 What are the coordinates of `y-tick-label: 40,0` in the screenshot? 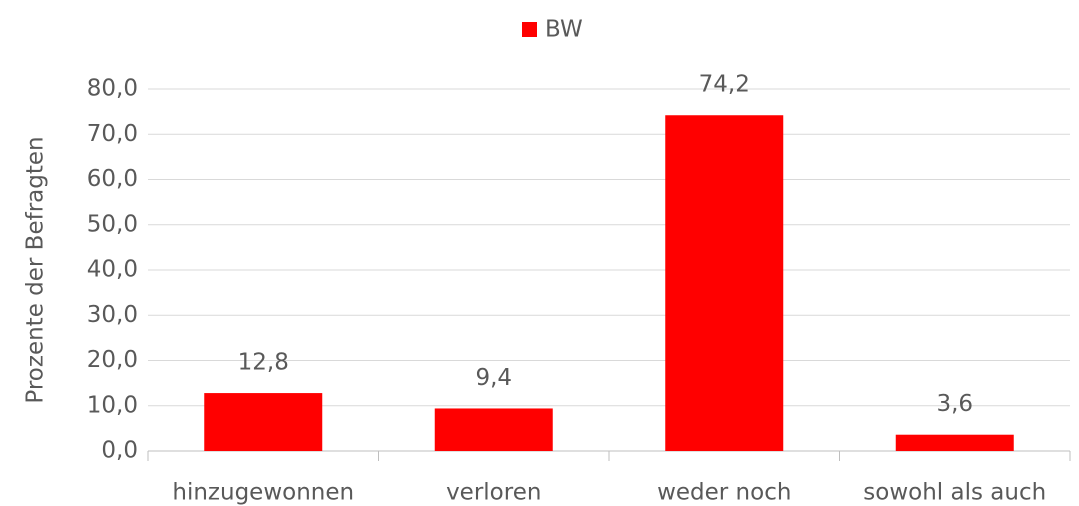 It's located at (112, 270).